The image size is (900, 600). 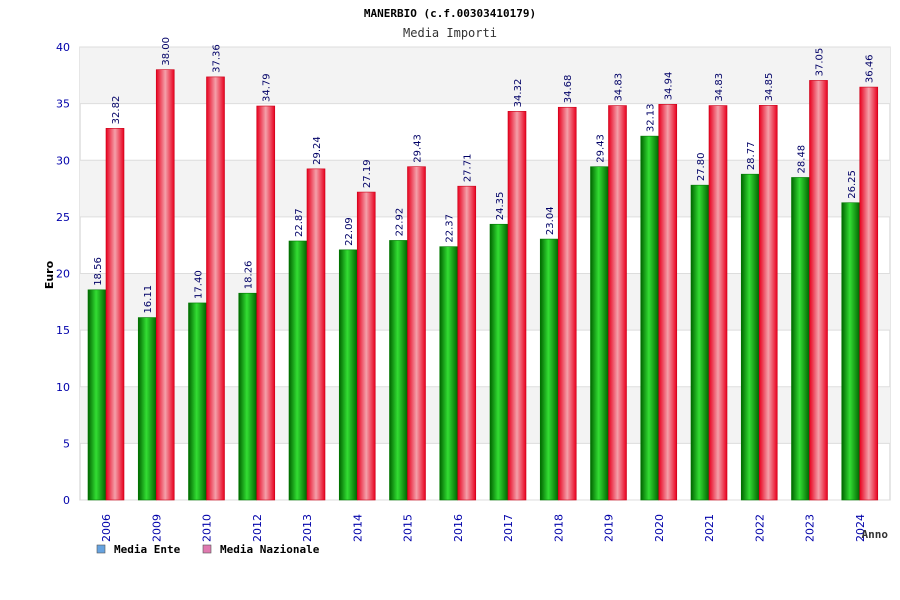 What do you see at coordinates (820, 62) in the screenshot?
I see `data-label: 37.05` at bounding box center [820, 62].